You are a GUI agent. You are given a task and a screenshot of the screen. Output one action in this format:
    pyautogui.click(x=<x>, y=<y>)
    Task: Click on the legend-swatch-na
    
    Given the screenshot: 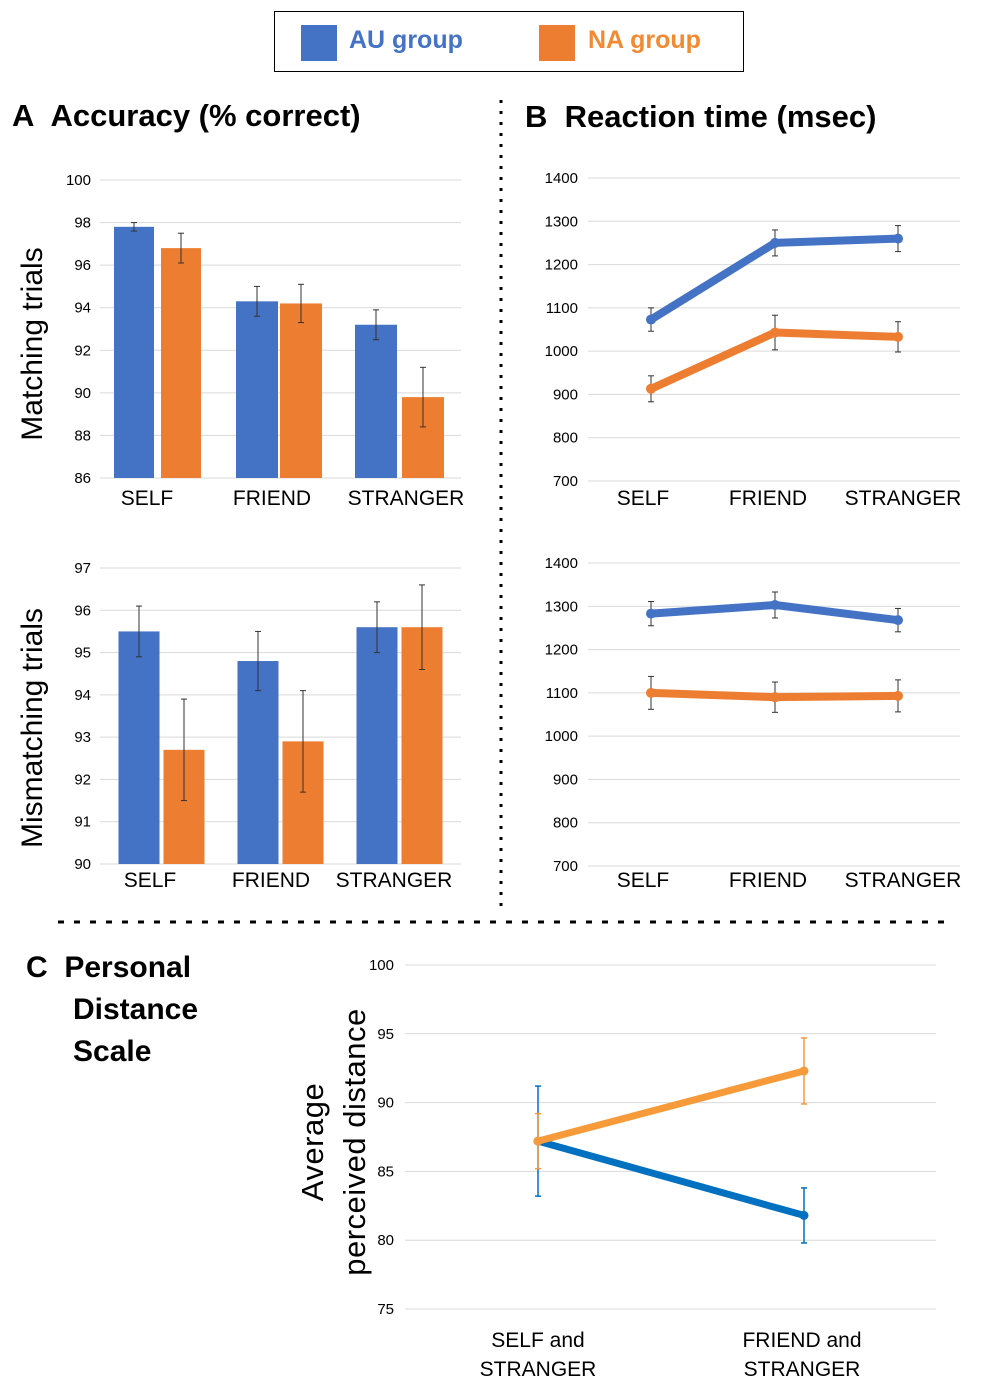 What is the action you would take?
    pyautogui.click(x=557, y=43)
    